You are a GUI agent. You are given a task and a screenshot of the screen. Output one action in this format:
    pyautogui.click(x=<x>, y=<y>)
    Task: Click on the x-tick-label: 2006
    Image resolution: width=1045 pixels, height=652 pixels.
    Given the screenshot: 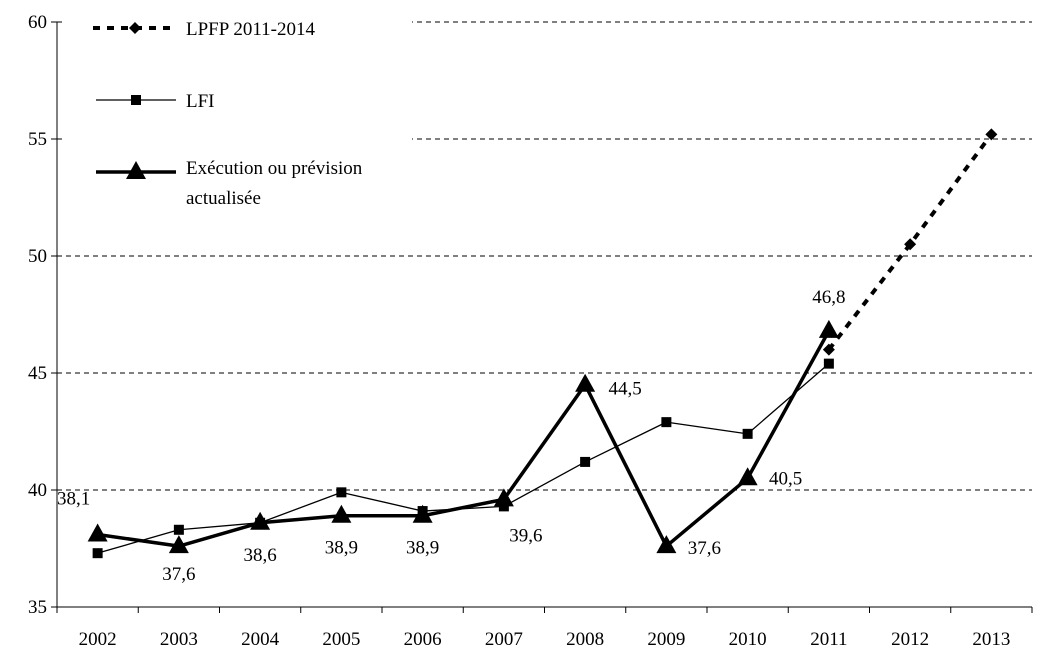 What is the action you would take?
    pyautogui.click(x=423, y=639)
    